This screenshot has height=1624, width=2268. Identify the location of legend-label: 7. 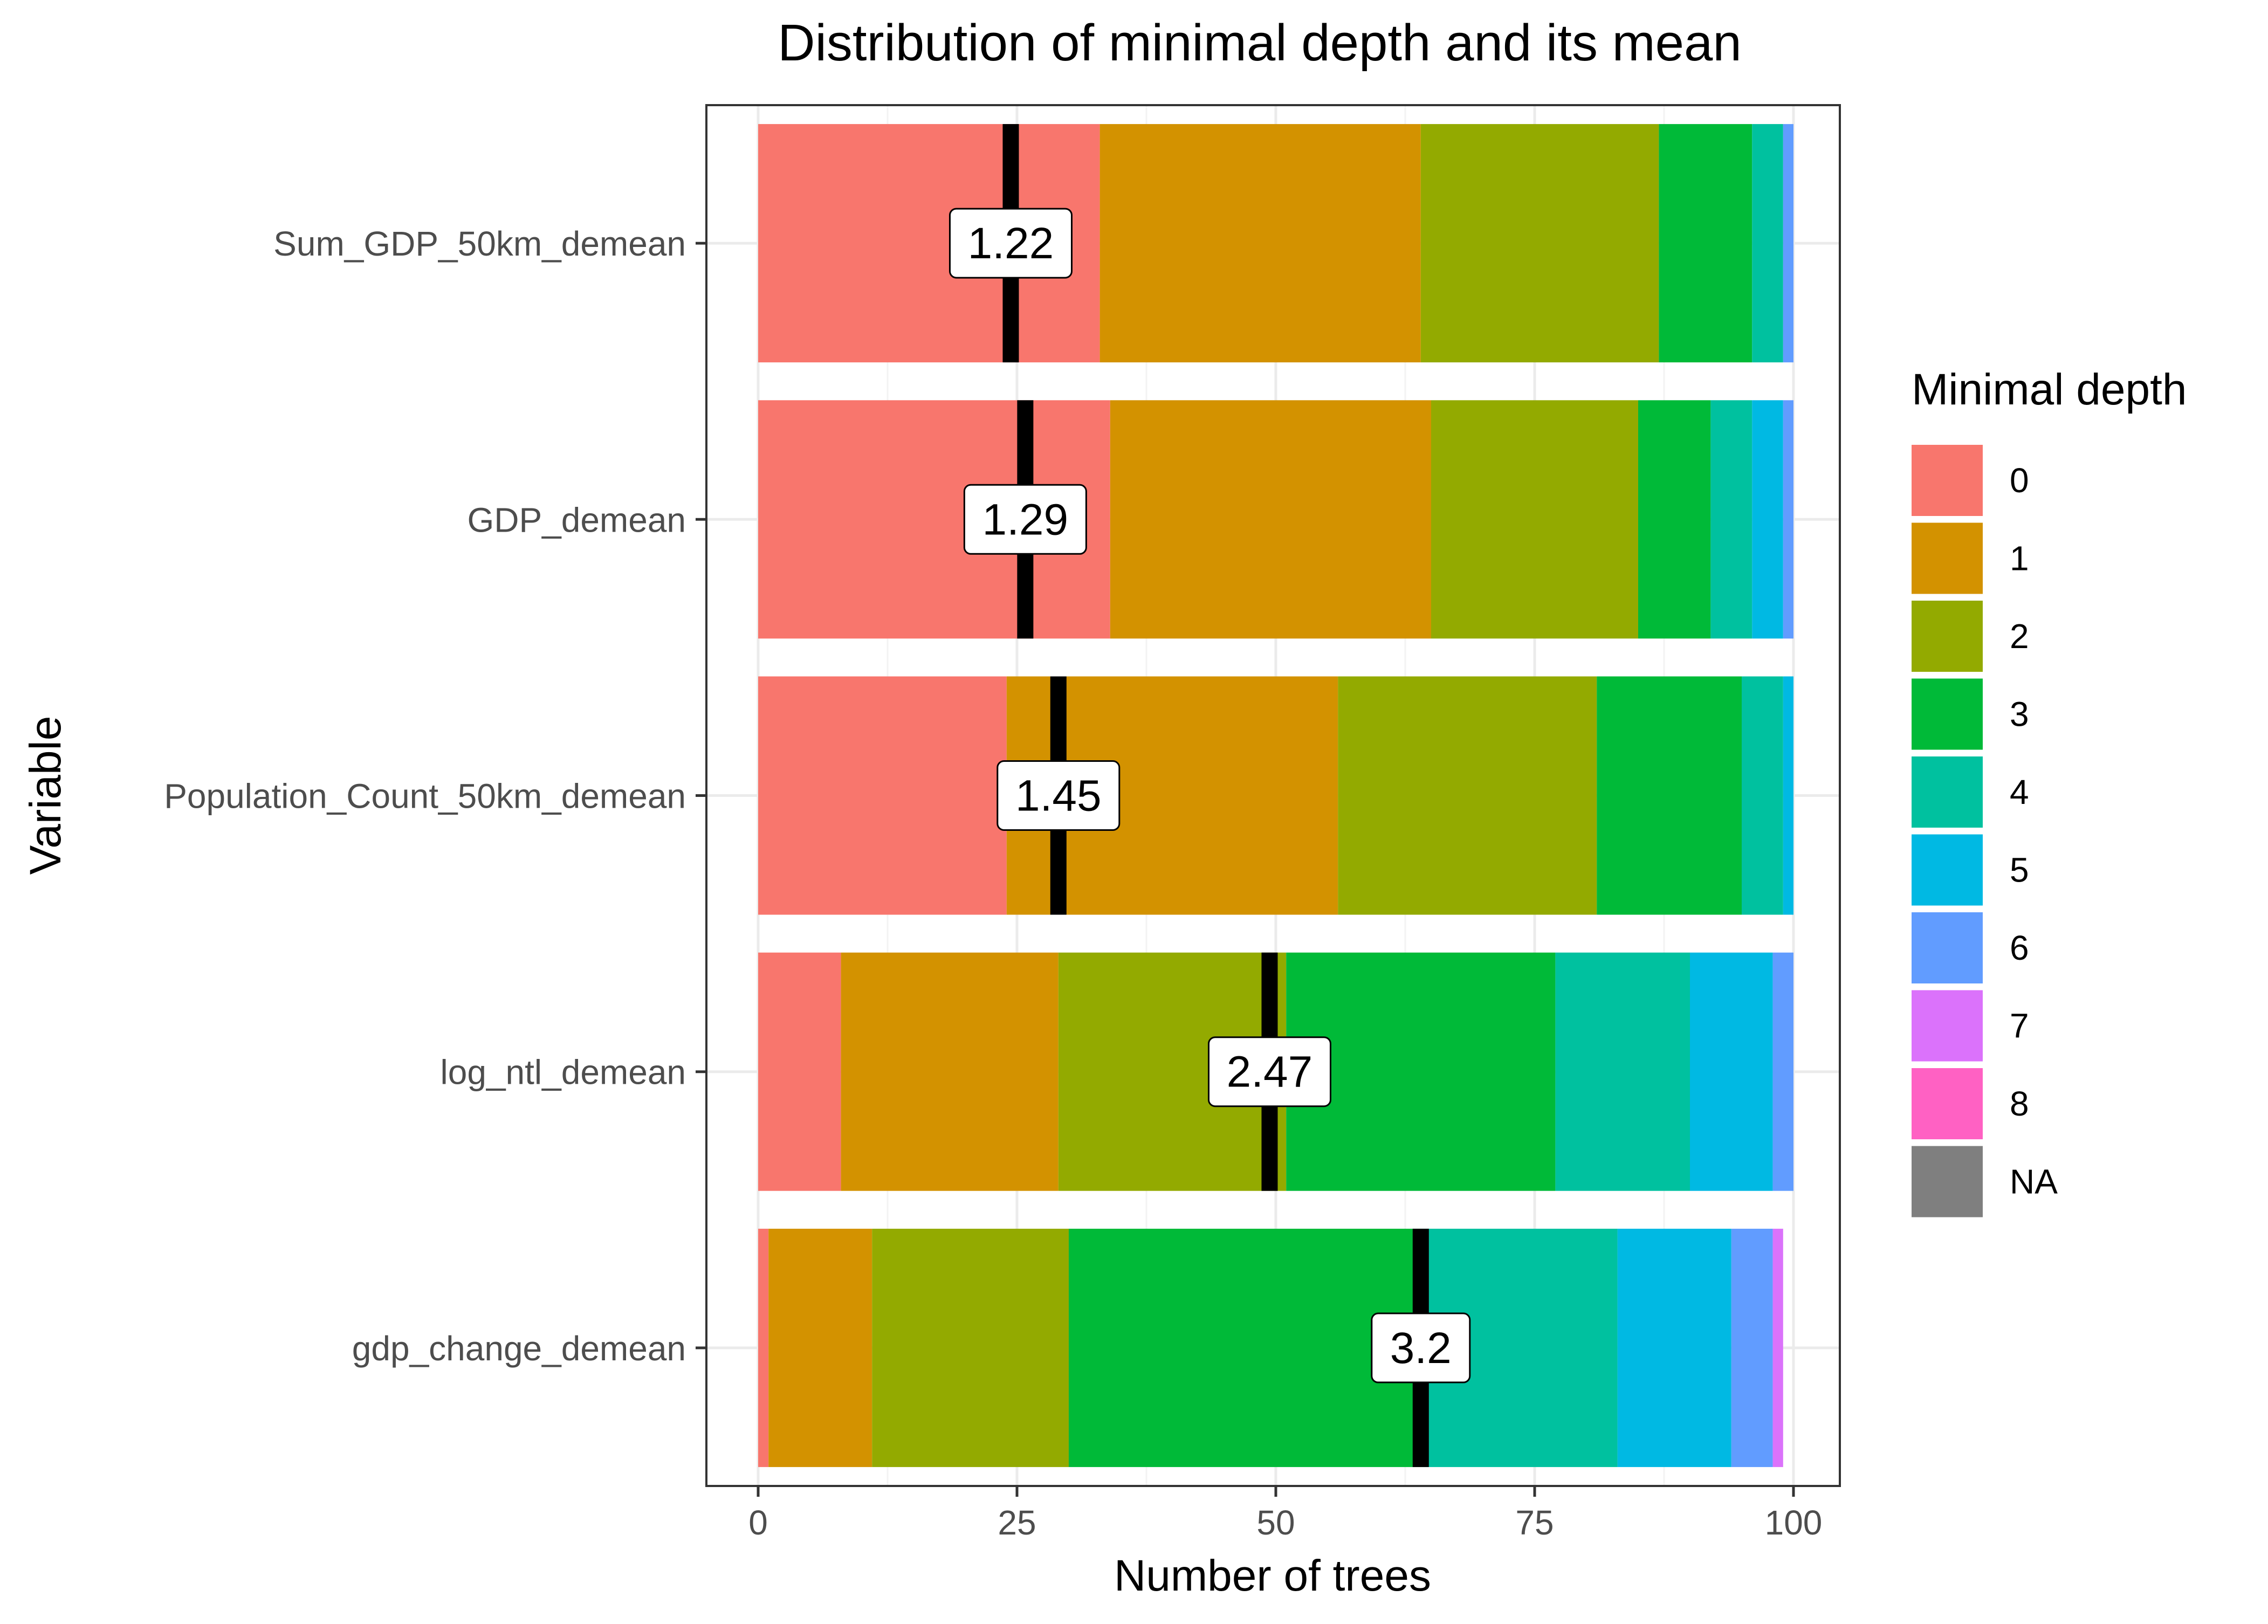
(2019, 1026).